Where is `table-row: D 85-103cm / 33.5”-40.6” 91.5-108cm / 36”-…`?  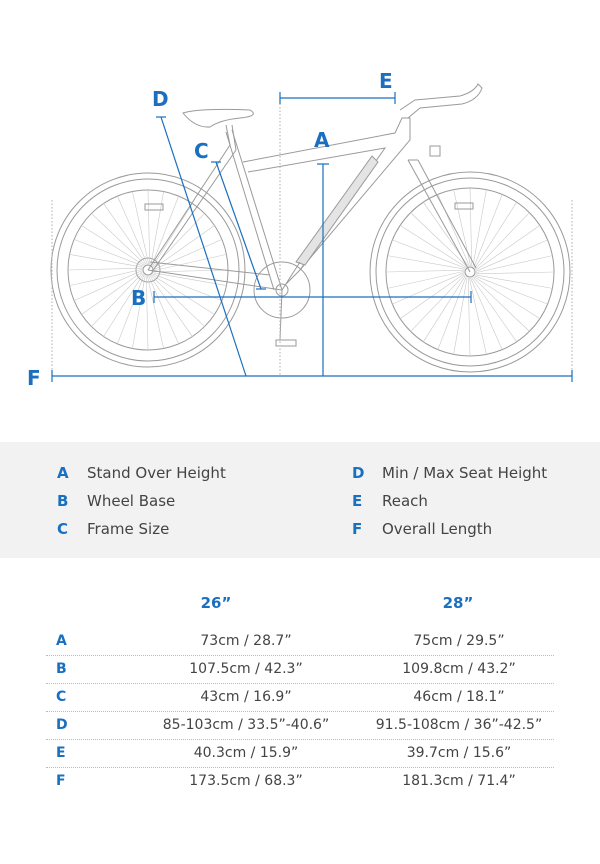
table-row: D 85-103cm / 33.5”-40.6” 91.5-108cm / 36”-… is located at coordinates (300, 725).